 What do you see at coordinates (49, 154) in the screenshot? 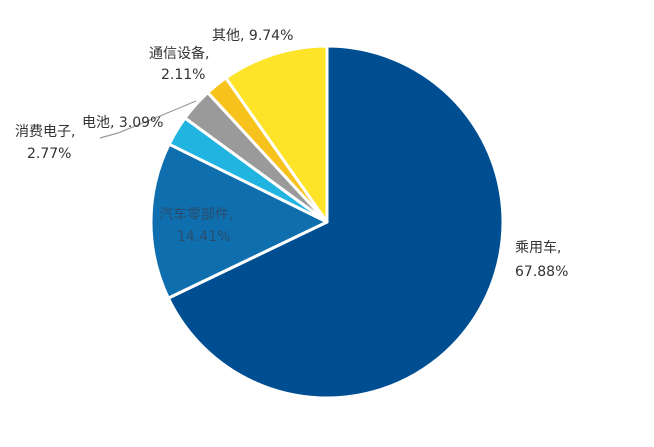
I see `data-label-consumer-electronics-value: 2.77%` at bounding box center [49, 154].